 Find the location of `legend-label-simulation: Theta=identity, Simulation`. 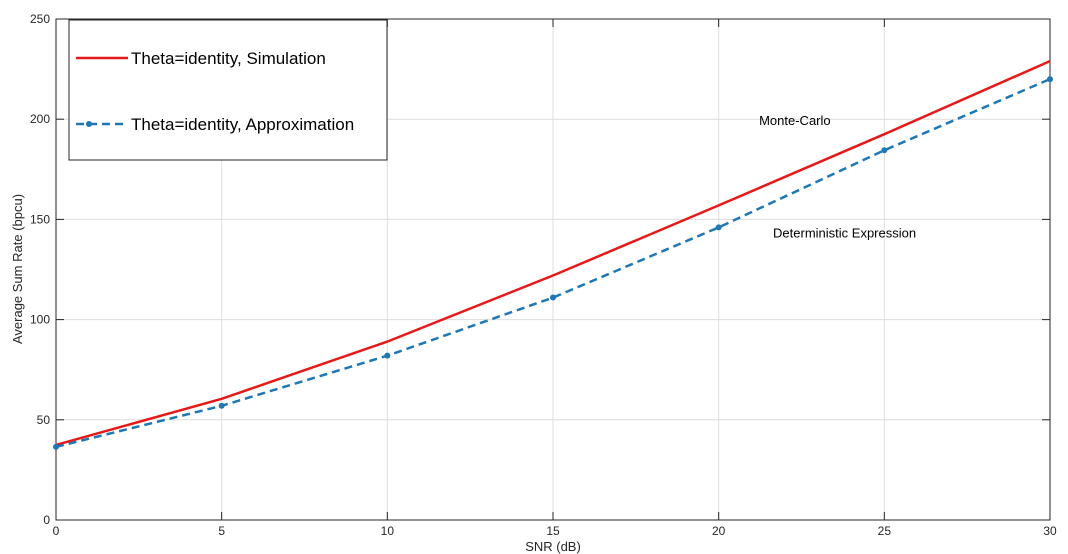

legend-label-simulation: Theta=identity, Simulation is located at coordinates (228, 58).